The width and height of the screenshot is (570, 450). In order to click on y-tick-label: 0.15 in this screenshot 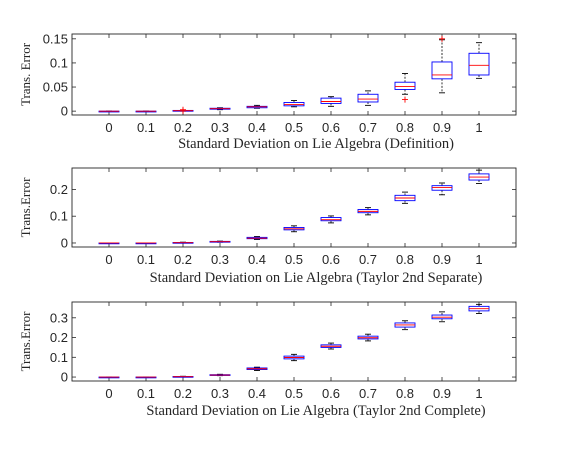, I will do `click(55, 38)`.